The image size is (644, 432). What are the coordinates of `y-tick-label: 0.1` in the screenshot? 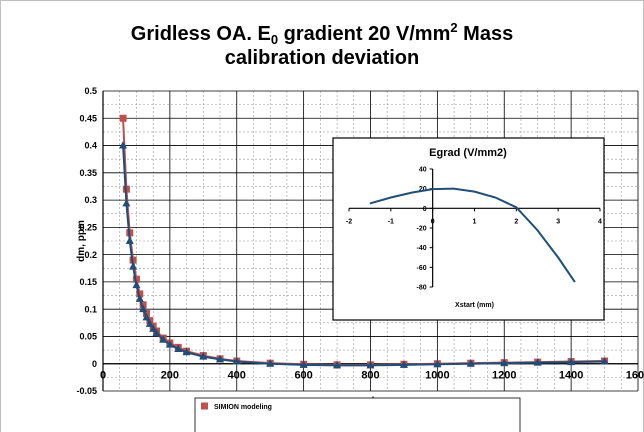 It's located at (90, 309).